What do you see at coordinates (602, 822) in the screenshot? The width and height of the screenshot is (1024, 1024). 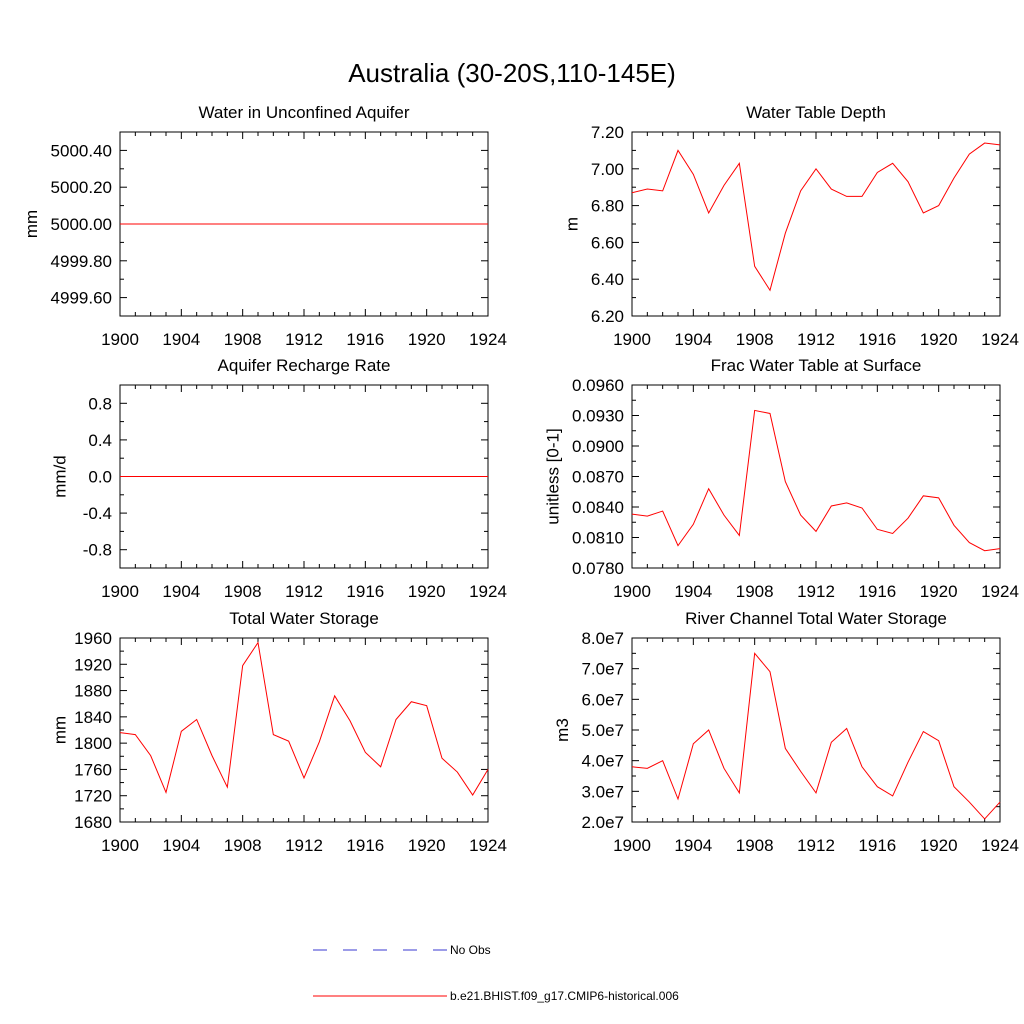 I see `y-tick-label: 2.0e7` at bounding box center [602, 822].